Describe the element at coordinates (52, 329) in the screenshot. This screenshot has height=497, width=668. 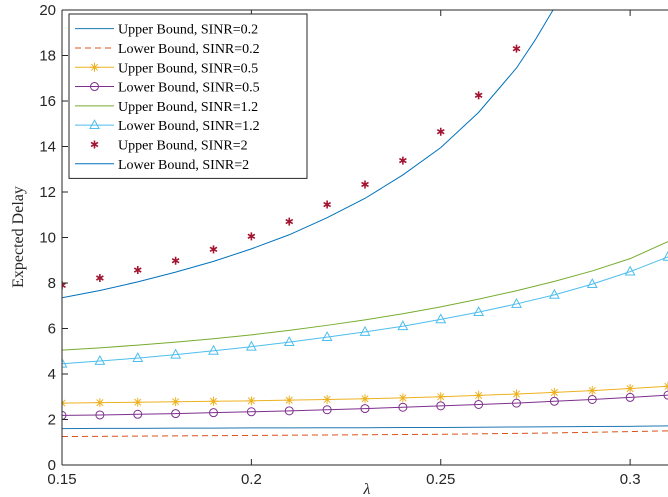
I see `y-tick-label: 6` at that location.